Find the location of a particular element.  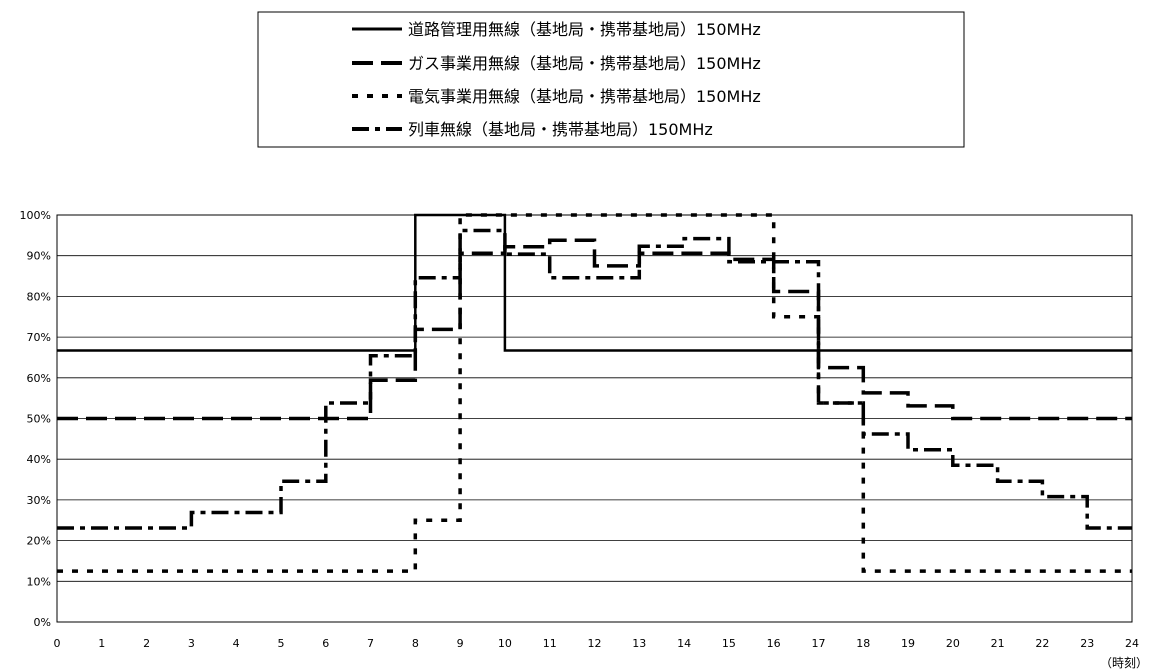

x-tick-label: 7 is located at coordinates (370, 643).